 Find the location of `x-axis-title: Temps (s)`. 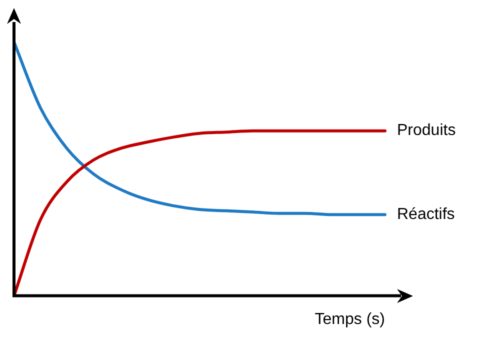

x-axis-title: Temps (s) is located at coordinates (349, 319).